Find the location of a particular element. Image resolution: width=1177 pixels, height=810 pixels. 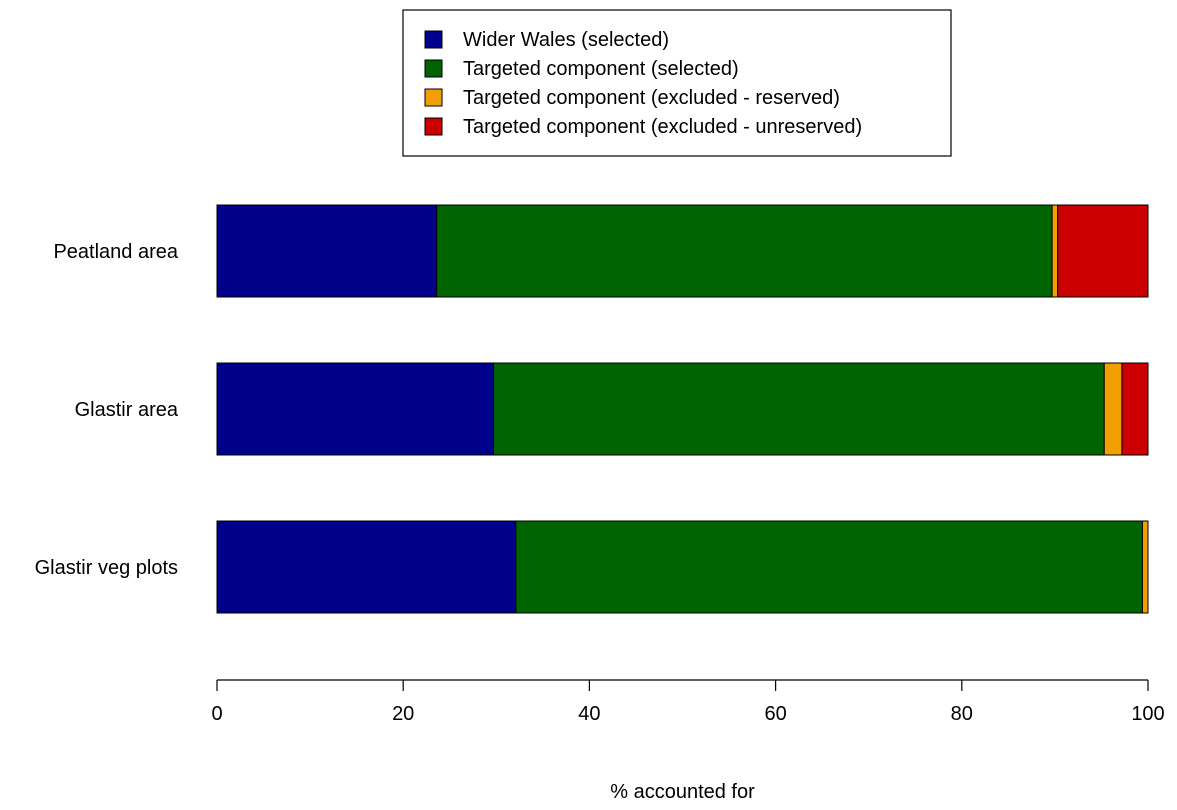

bar-glastir-area-wider-wales-selected is located at coordinates (355, 409).